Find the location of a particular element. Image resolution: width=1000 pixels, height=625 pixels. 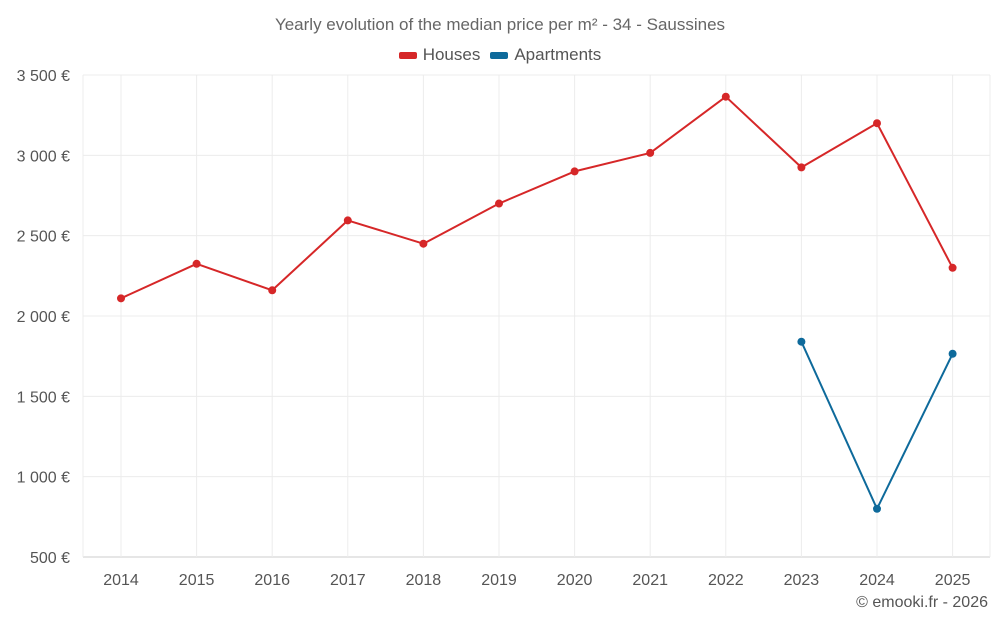

y-tick-label-1500: 1 500 € is located at coordinates (43, 397).